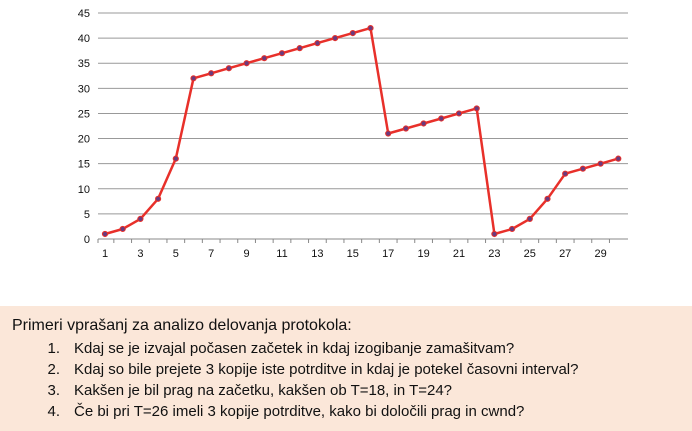 Image resolution: width=692 pixels, height=431 pixels. What do you see at coordinates (140, 254) in the screenshot?
I see `x-tick-label: 3` at bounding box center [140, 254].